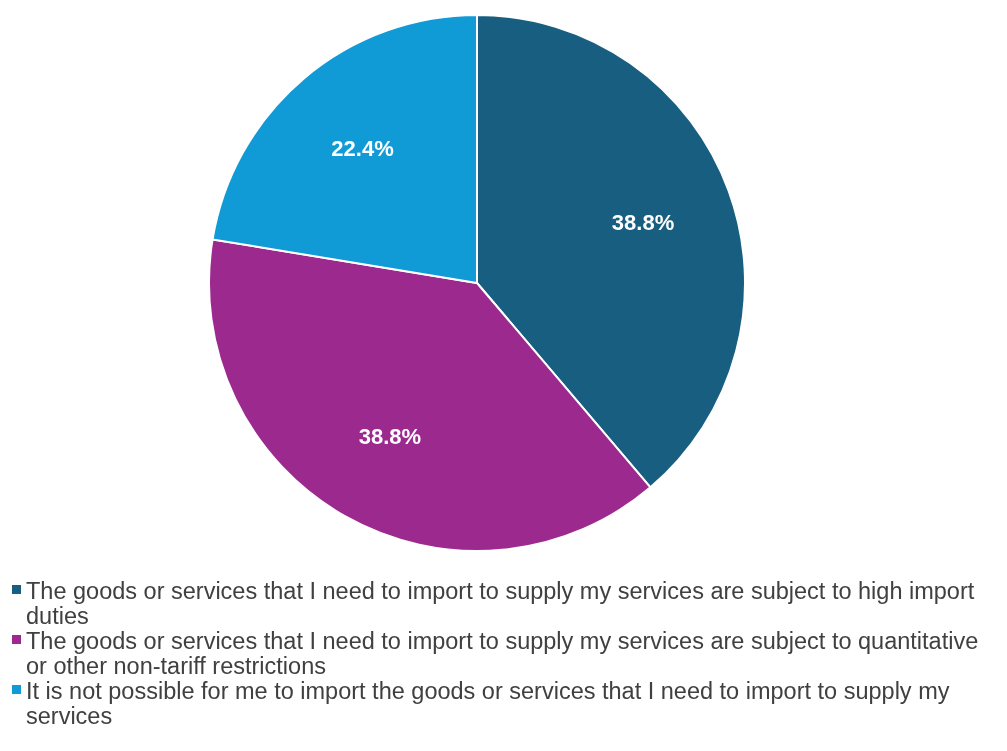 This screenshot has height=751, width=1007. I want to click on data-label: 22.4%, so click(362, 148).